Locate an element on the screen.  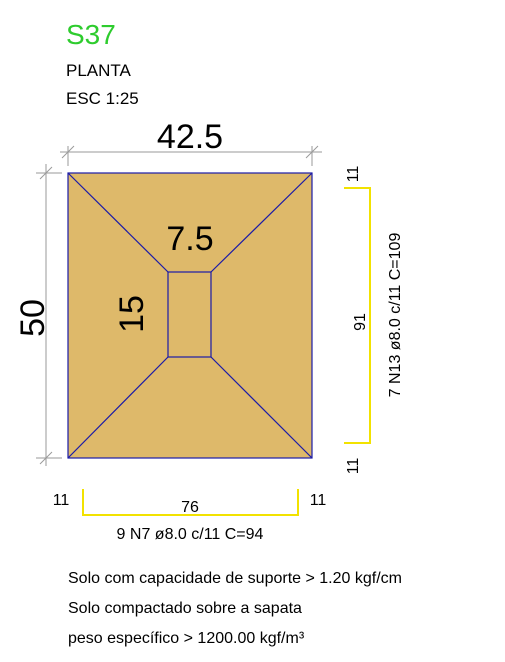
soil-compaction-note: Solo compactado sobre a sapata is located at coordinates (185, 608).